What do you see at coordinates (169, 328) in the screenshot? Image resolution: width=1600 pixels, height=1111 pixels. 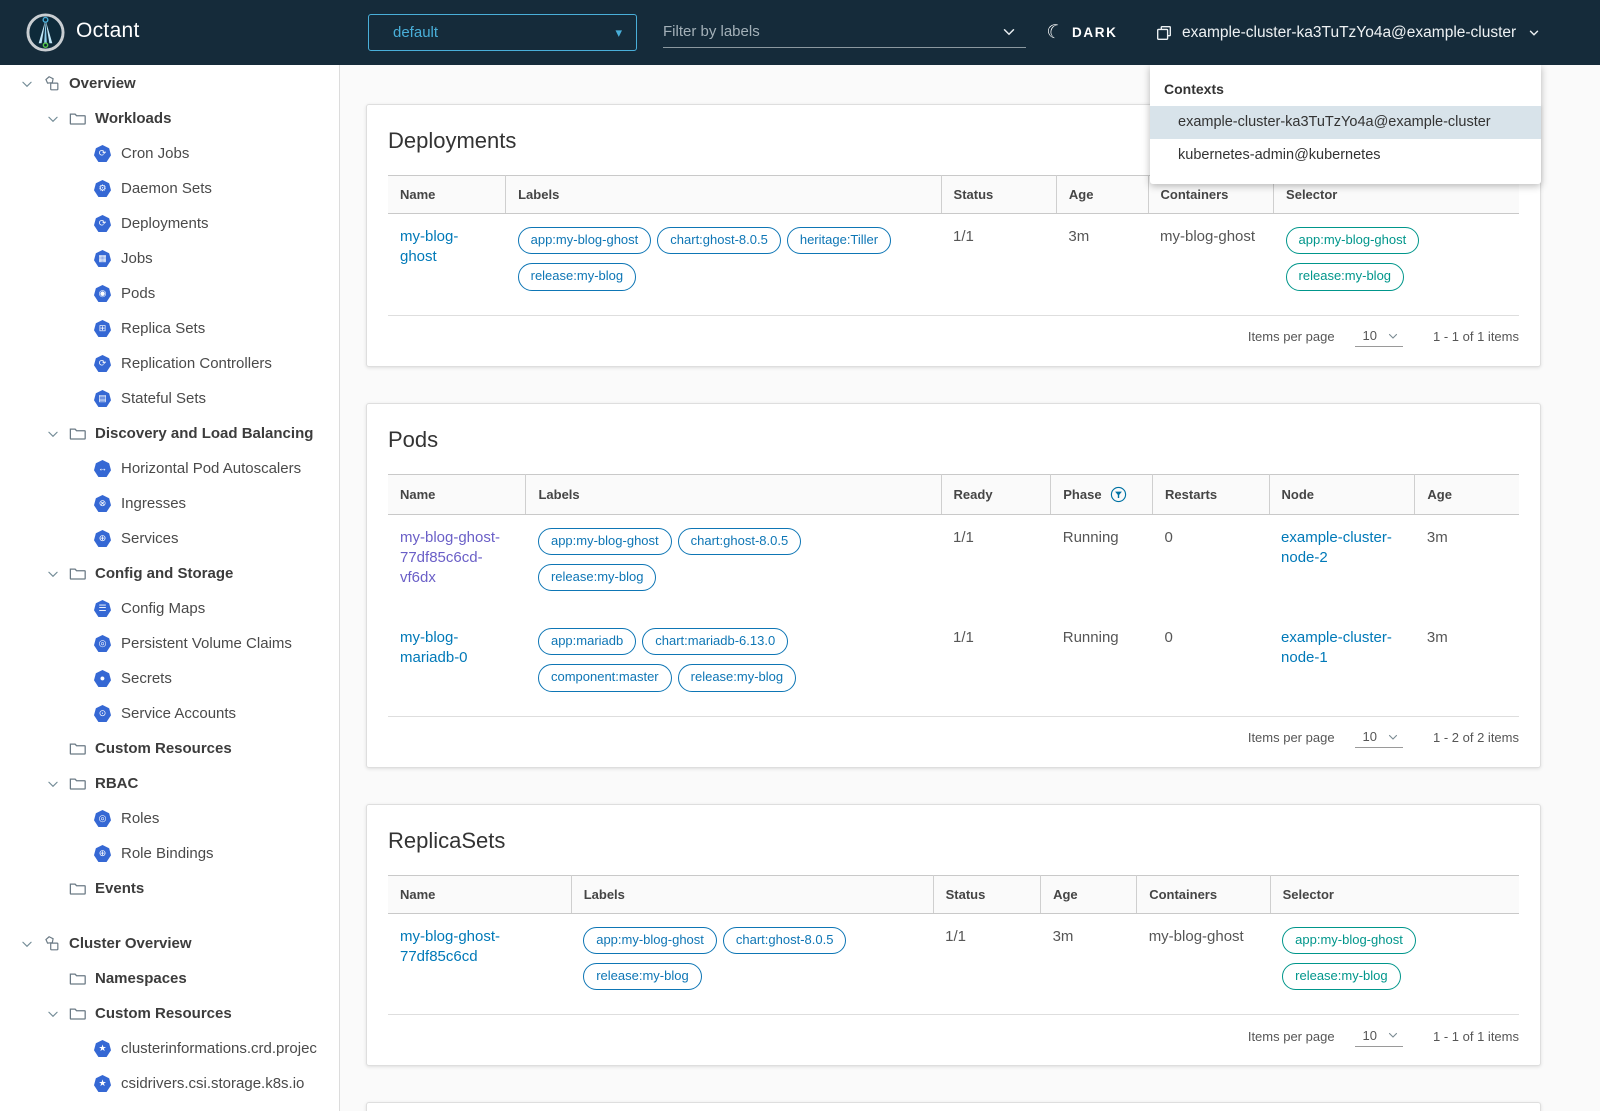 I see `sidebar-item-replica-sets: ⊞ Replica Sets` at bounding box center [169, 328].